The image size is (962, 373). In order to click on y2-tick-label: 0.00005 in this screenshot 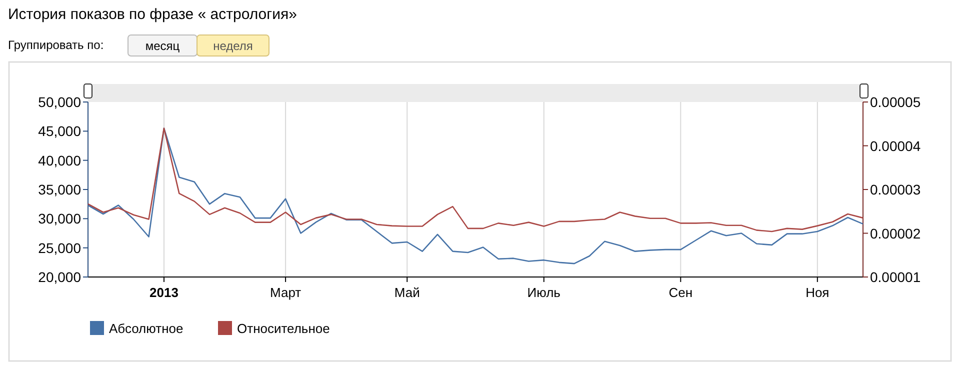, I will do `click(895, 102)`.